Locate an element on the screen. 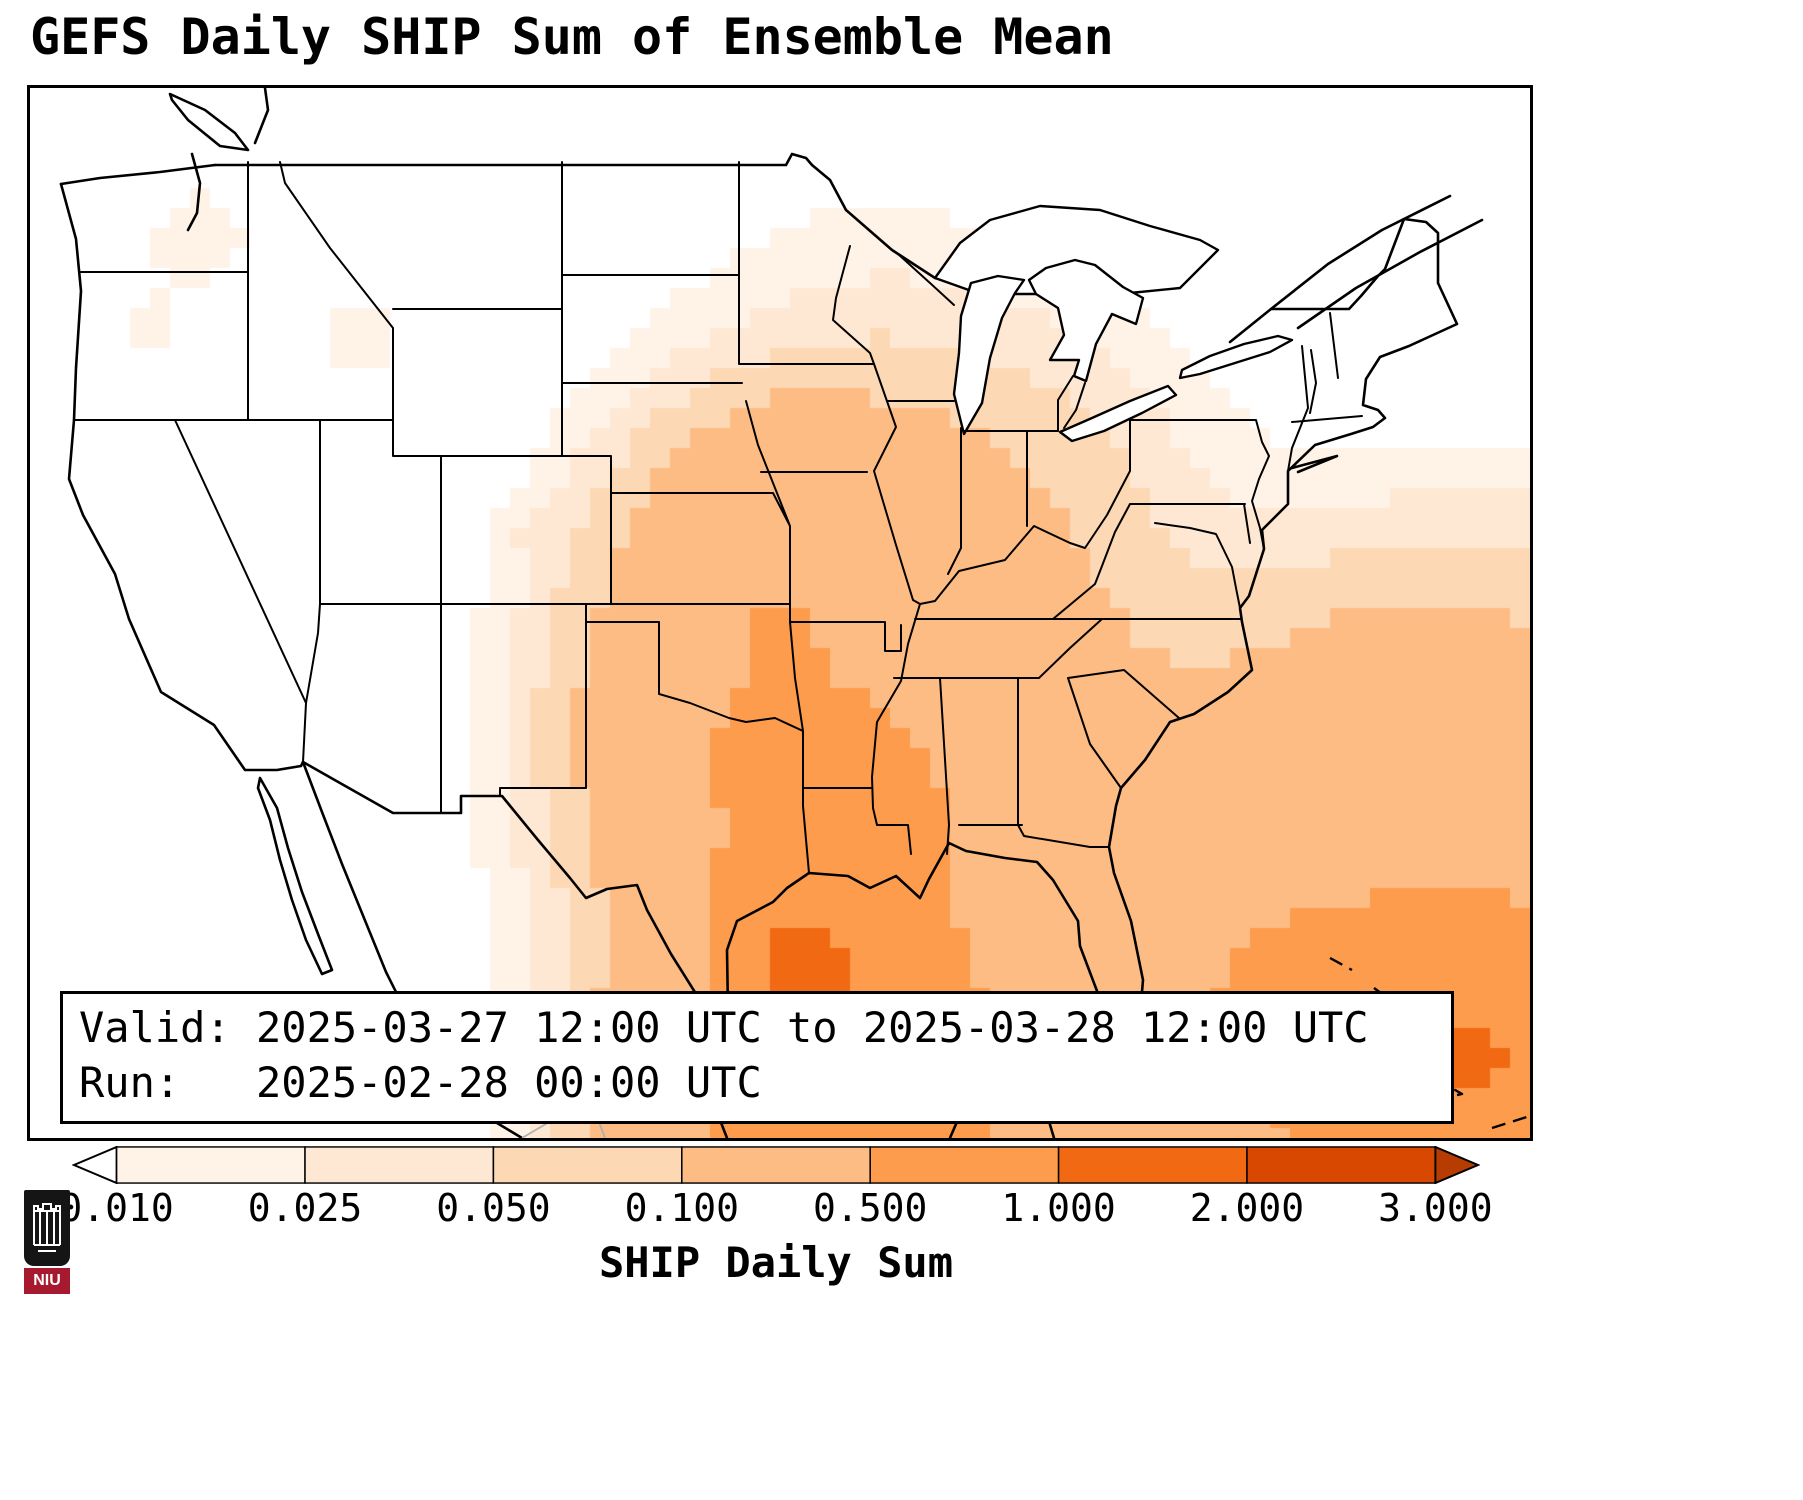 The image size is (1803, 1500). great-lakes is located at coordinates (1113, 323).